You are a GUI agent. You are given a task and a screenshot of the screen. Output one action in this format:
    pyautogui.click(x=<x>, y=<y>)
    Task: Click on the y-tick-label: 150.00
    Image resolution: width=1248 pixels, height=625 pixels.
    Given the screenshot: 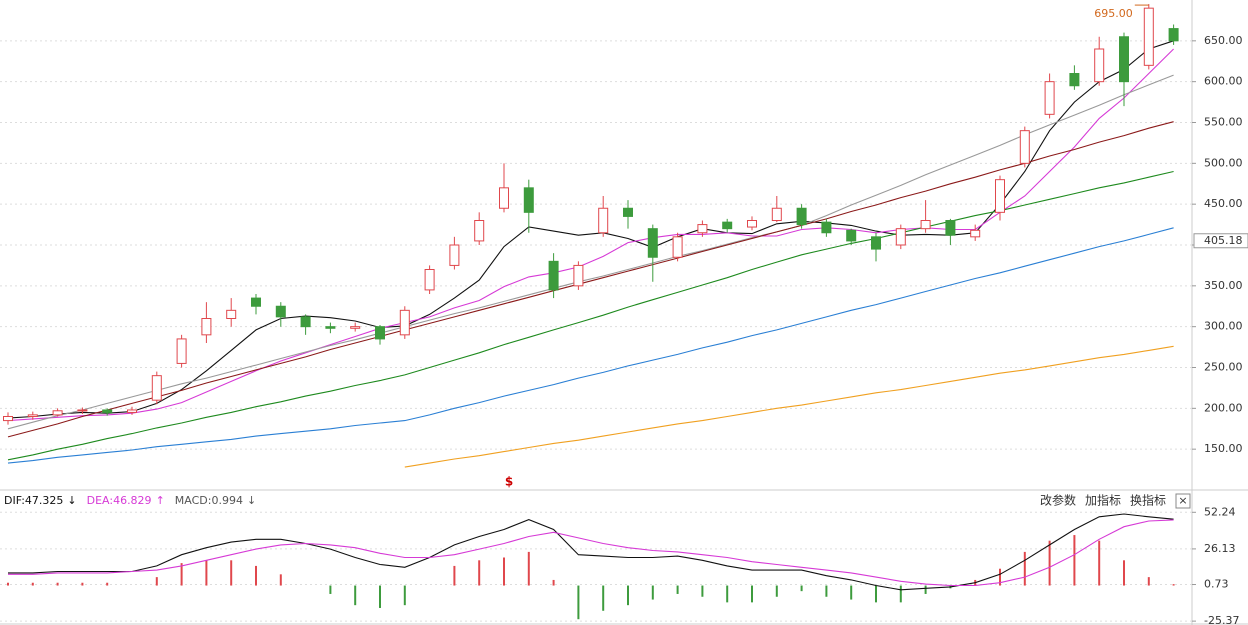 What is the action you would take?
    pyautogui.click(x=1223, y=448)
    